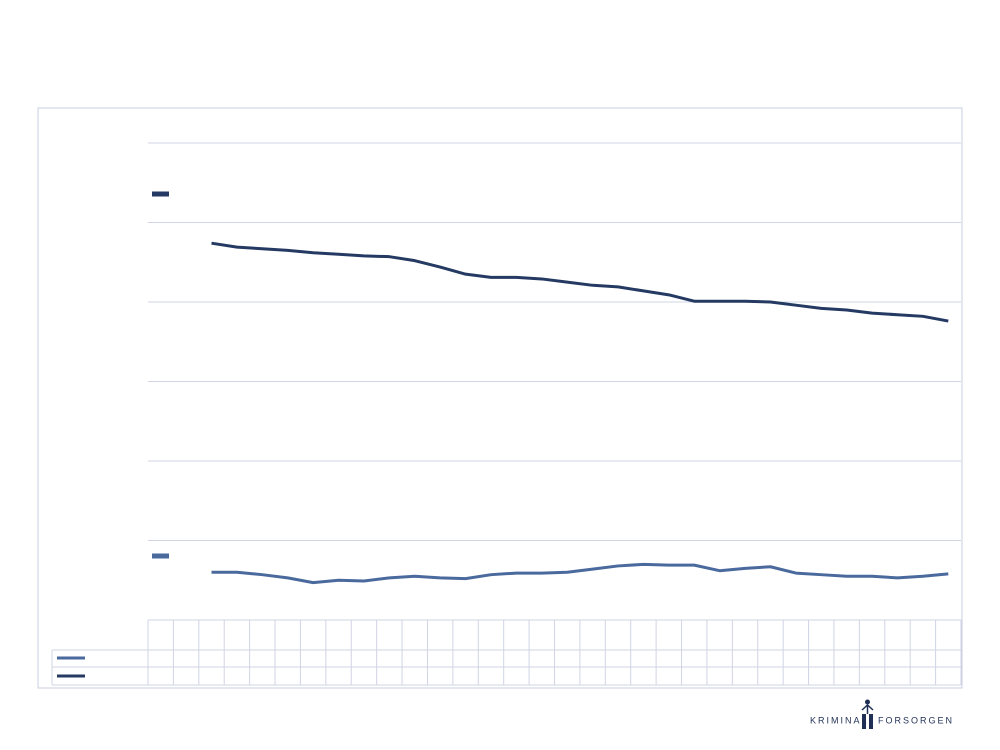 This screenshot has width=1000, height=750. I want to click on logo-right: FORSORGEN, so click(916, 720).